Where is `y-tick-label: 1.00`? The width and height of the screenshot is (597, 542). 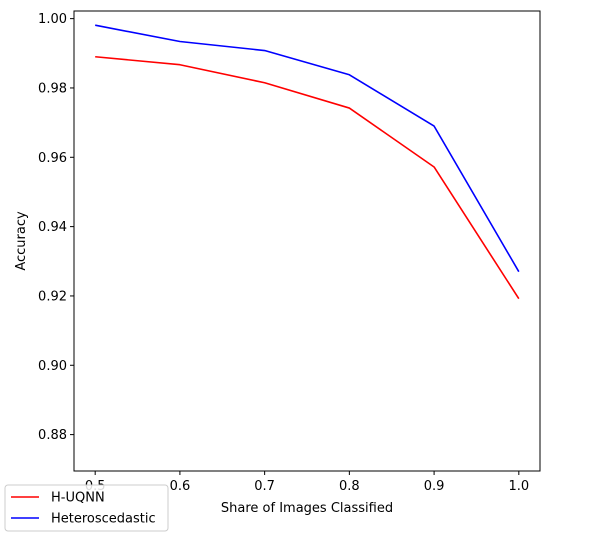 y-tick-label: 1.00 is located at coordinates (52, 19).